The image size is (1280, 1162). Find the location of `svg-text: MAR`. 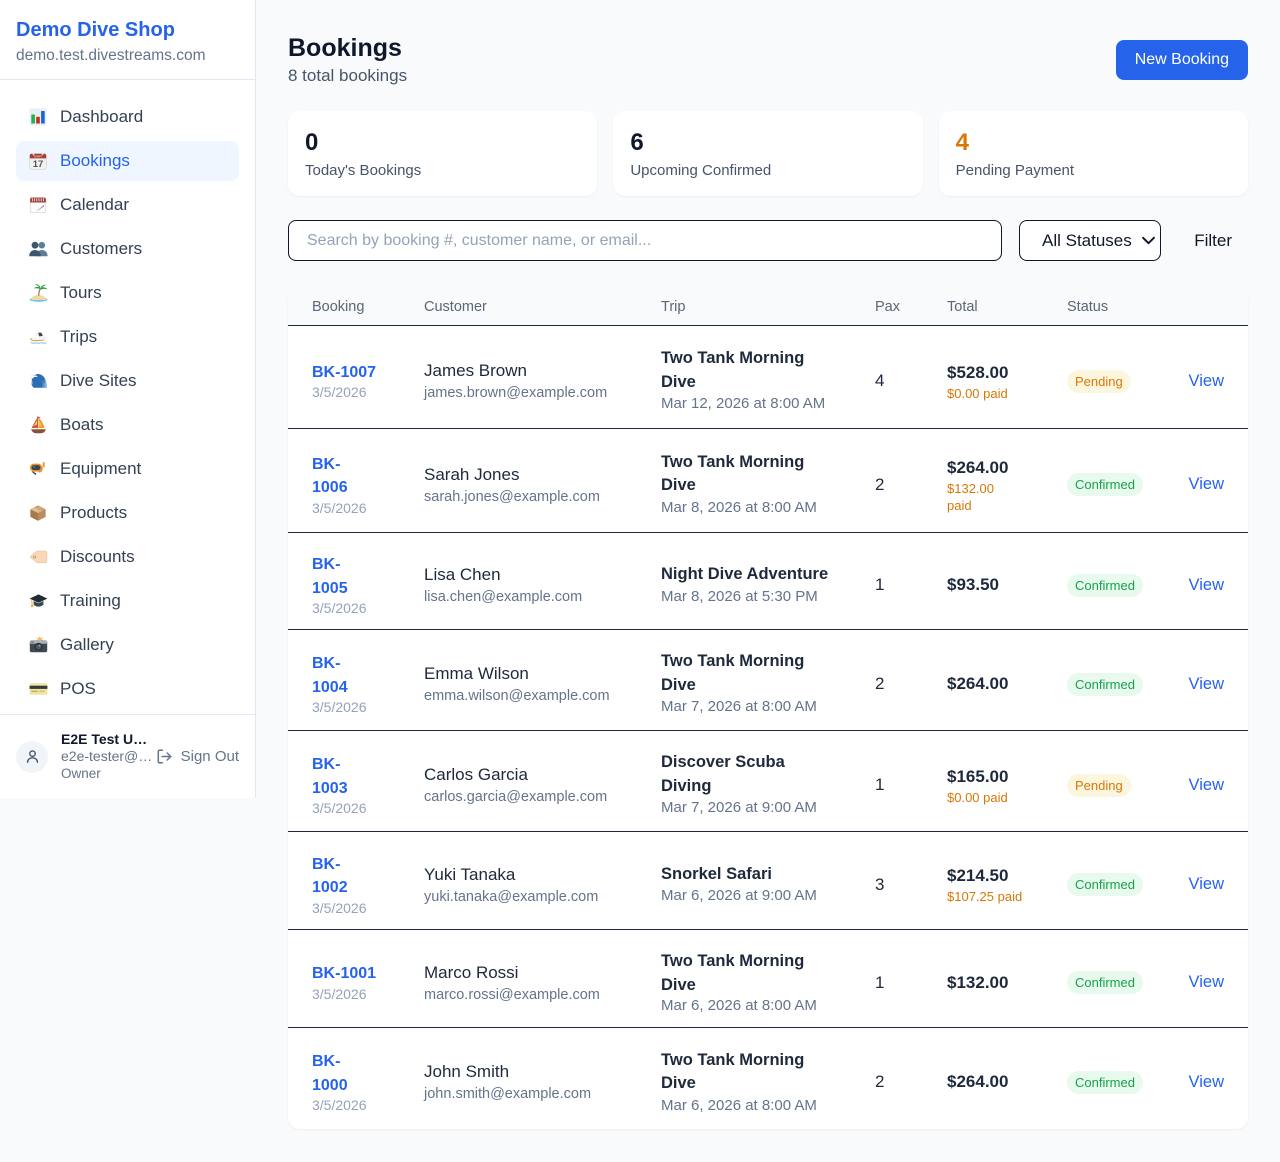

svg-text: MAR is located at coordinates (38, 157).